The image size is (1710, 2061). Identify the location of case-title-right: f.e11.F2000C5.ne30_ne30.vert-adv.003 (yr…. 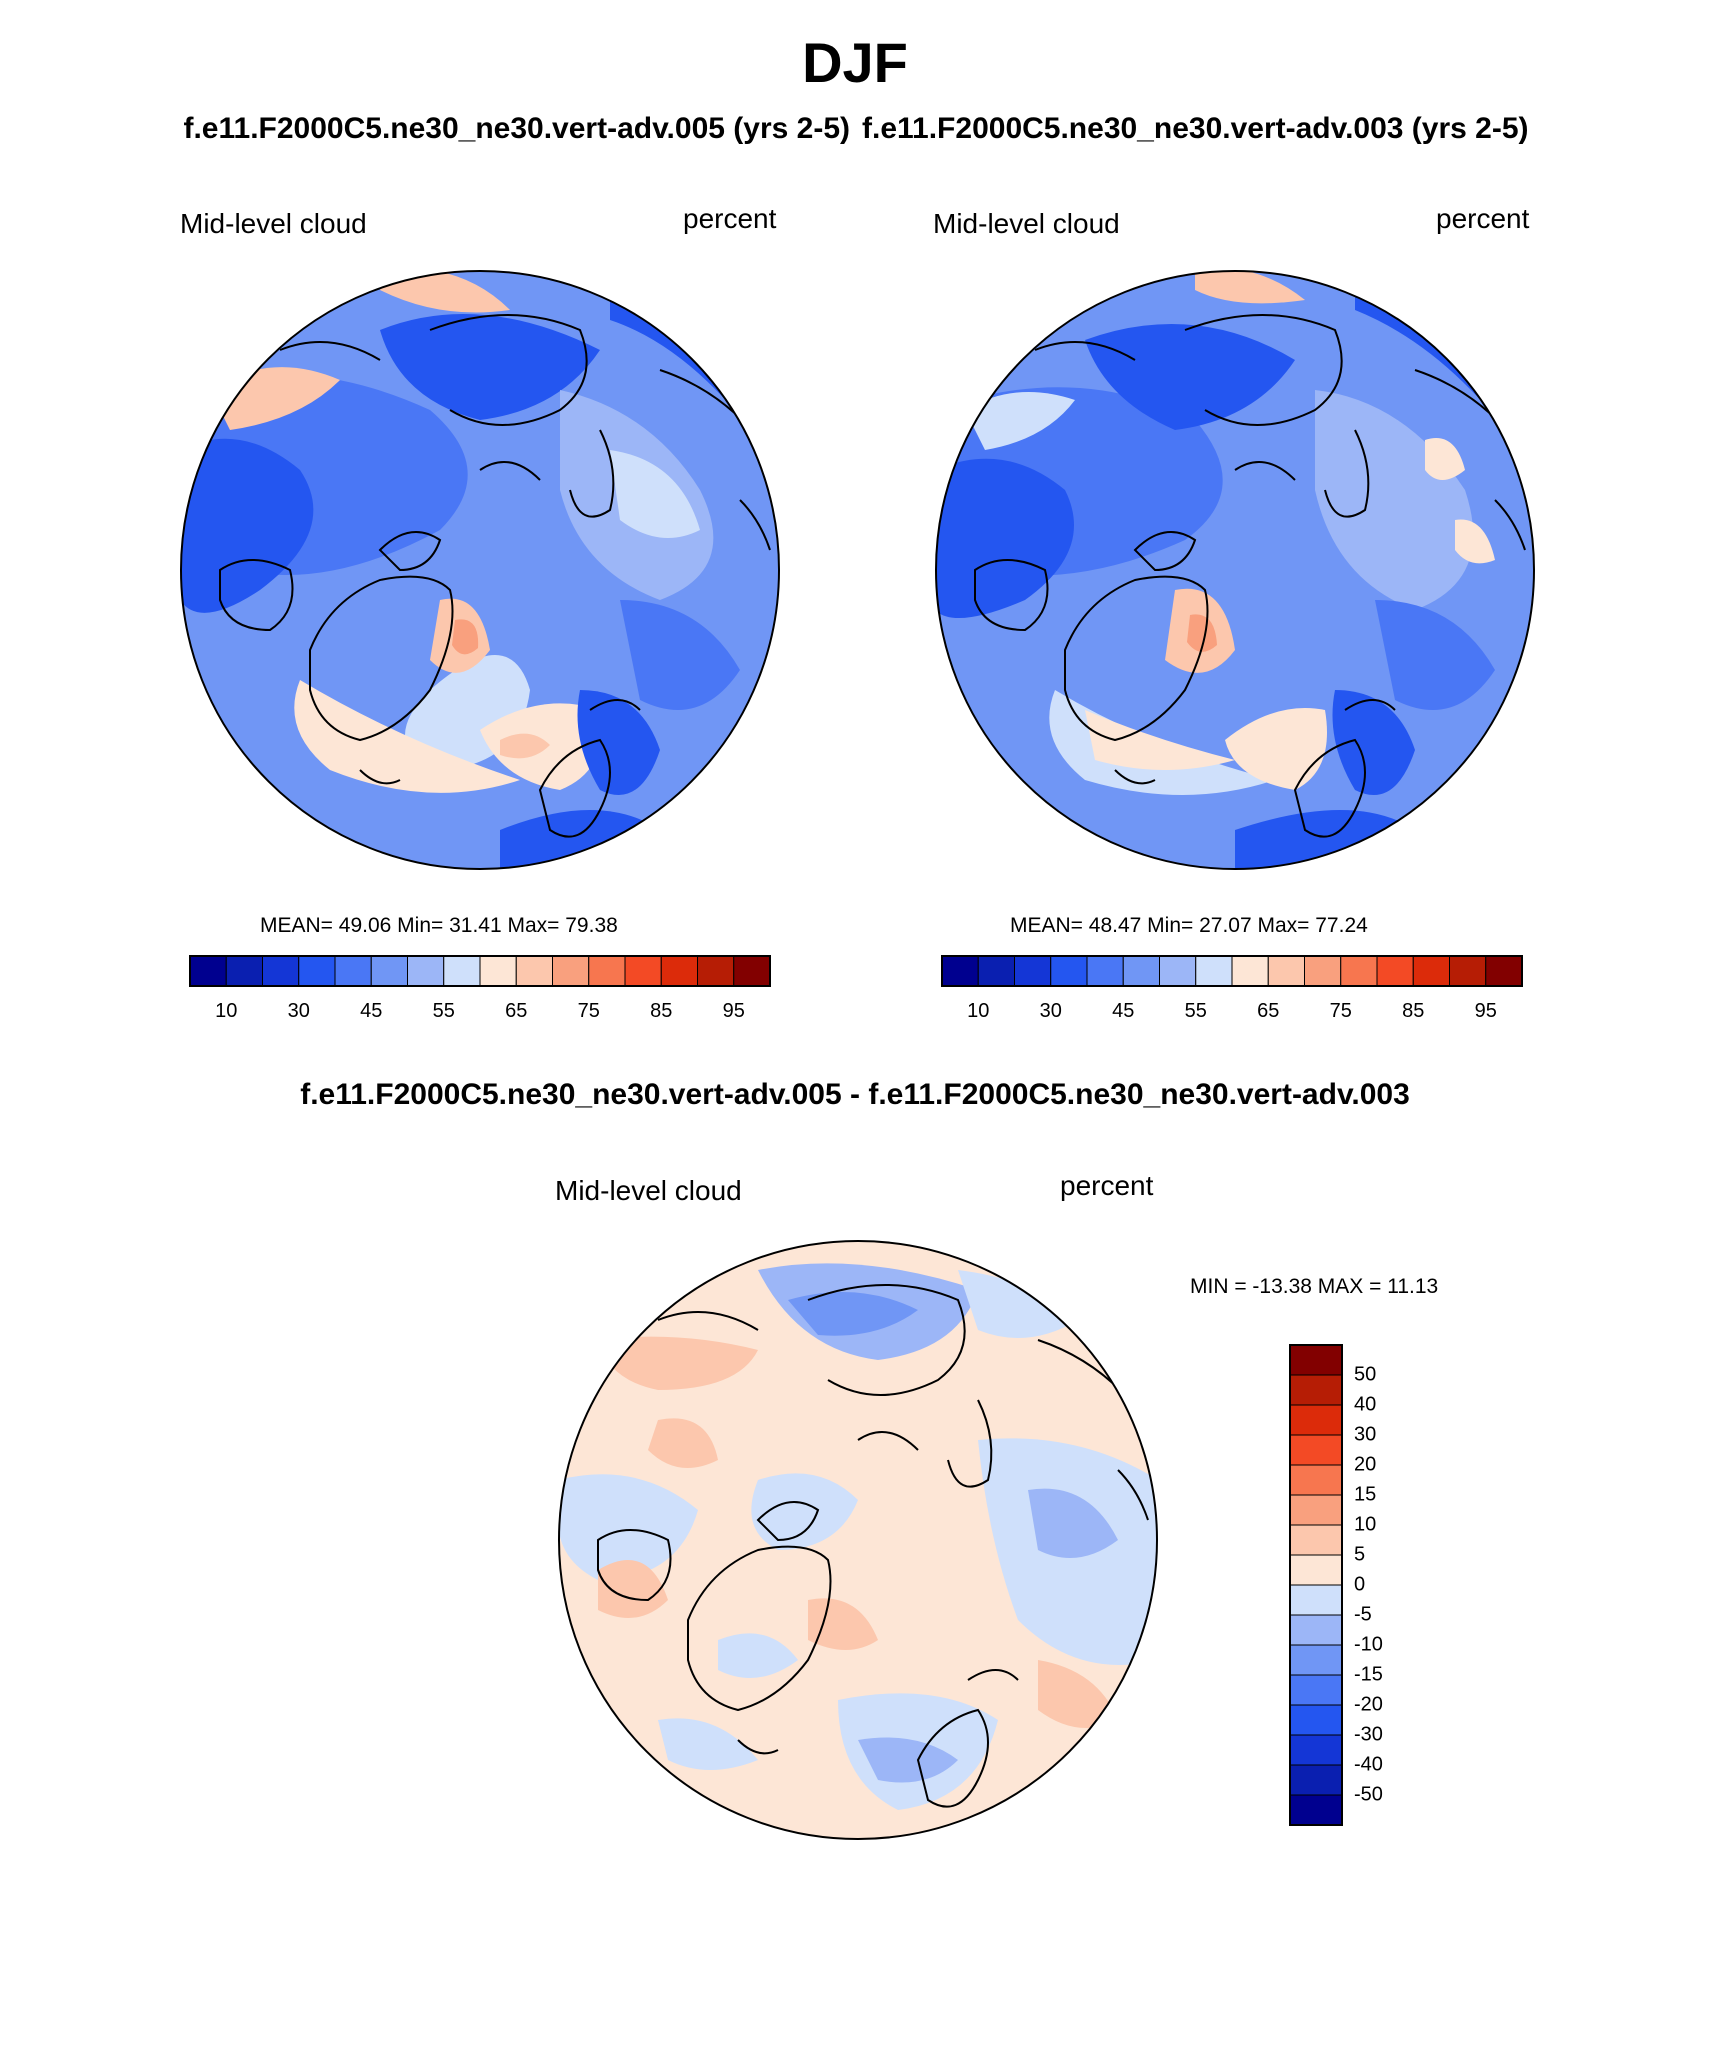
(1195, 128).